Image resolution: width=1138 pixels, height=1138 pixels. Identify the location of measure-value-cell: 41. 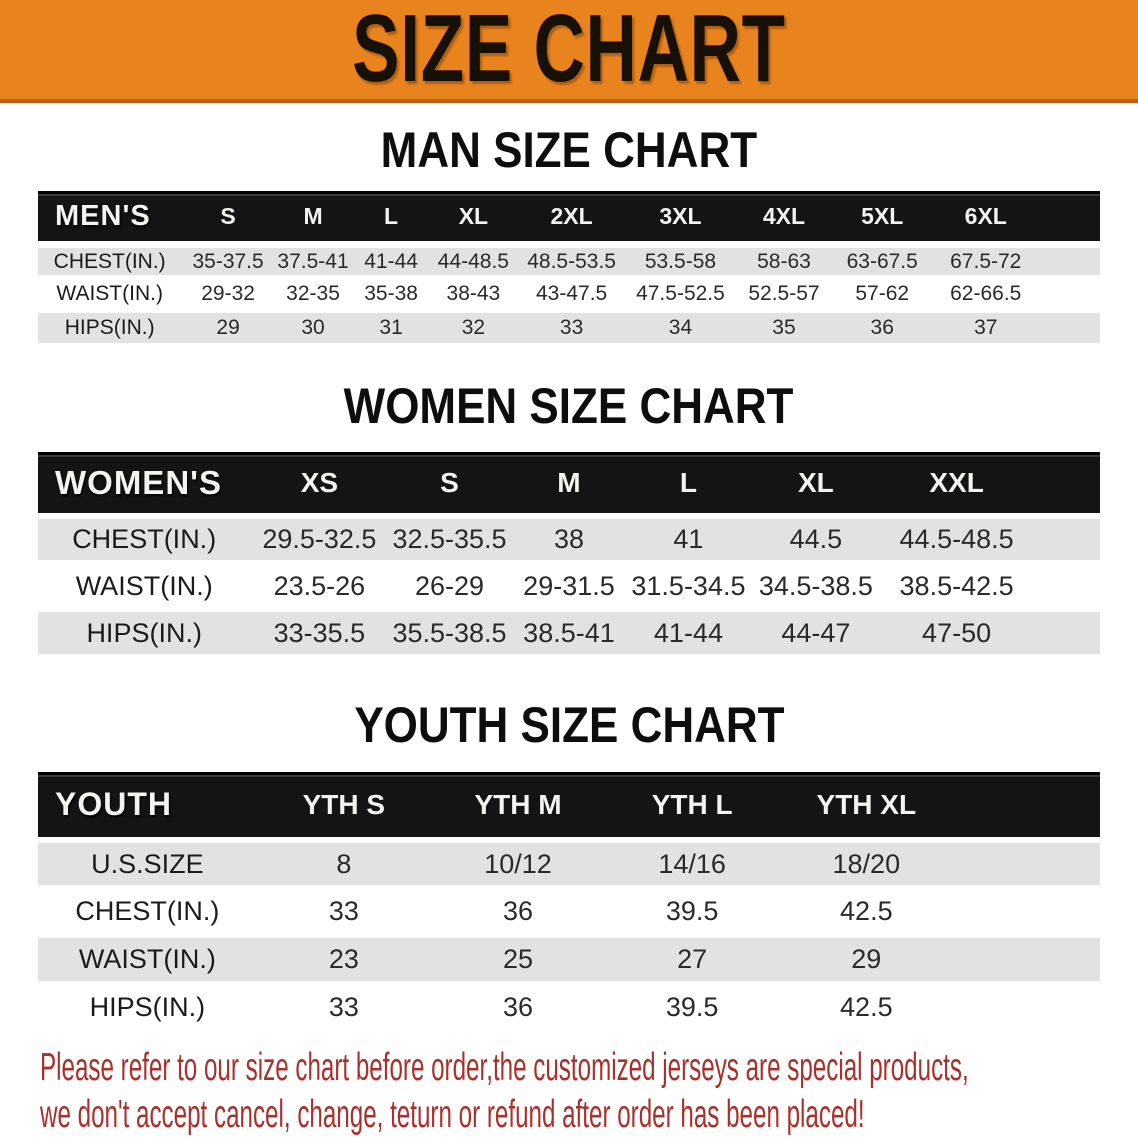
(688, 536).